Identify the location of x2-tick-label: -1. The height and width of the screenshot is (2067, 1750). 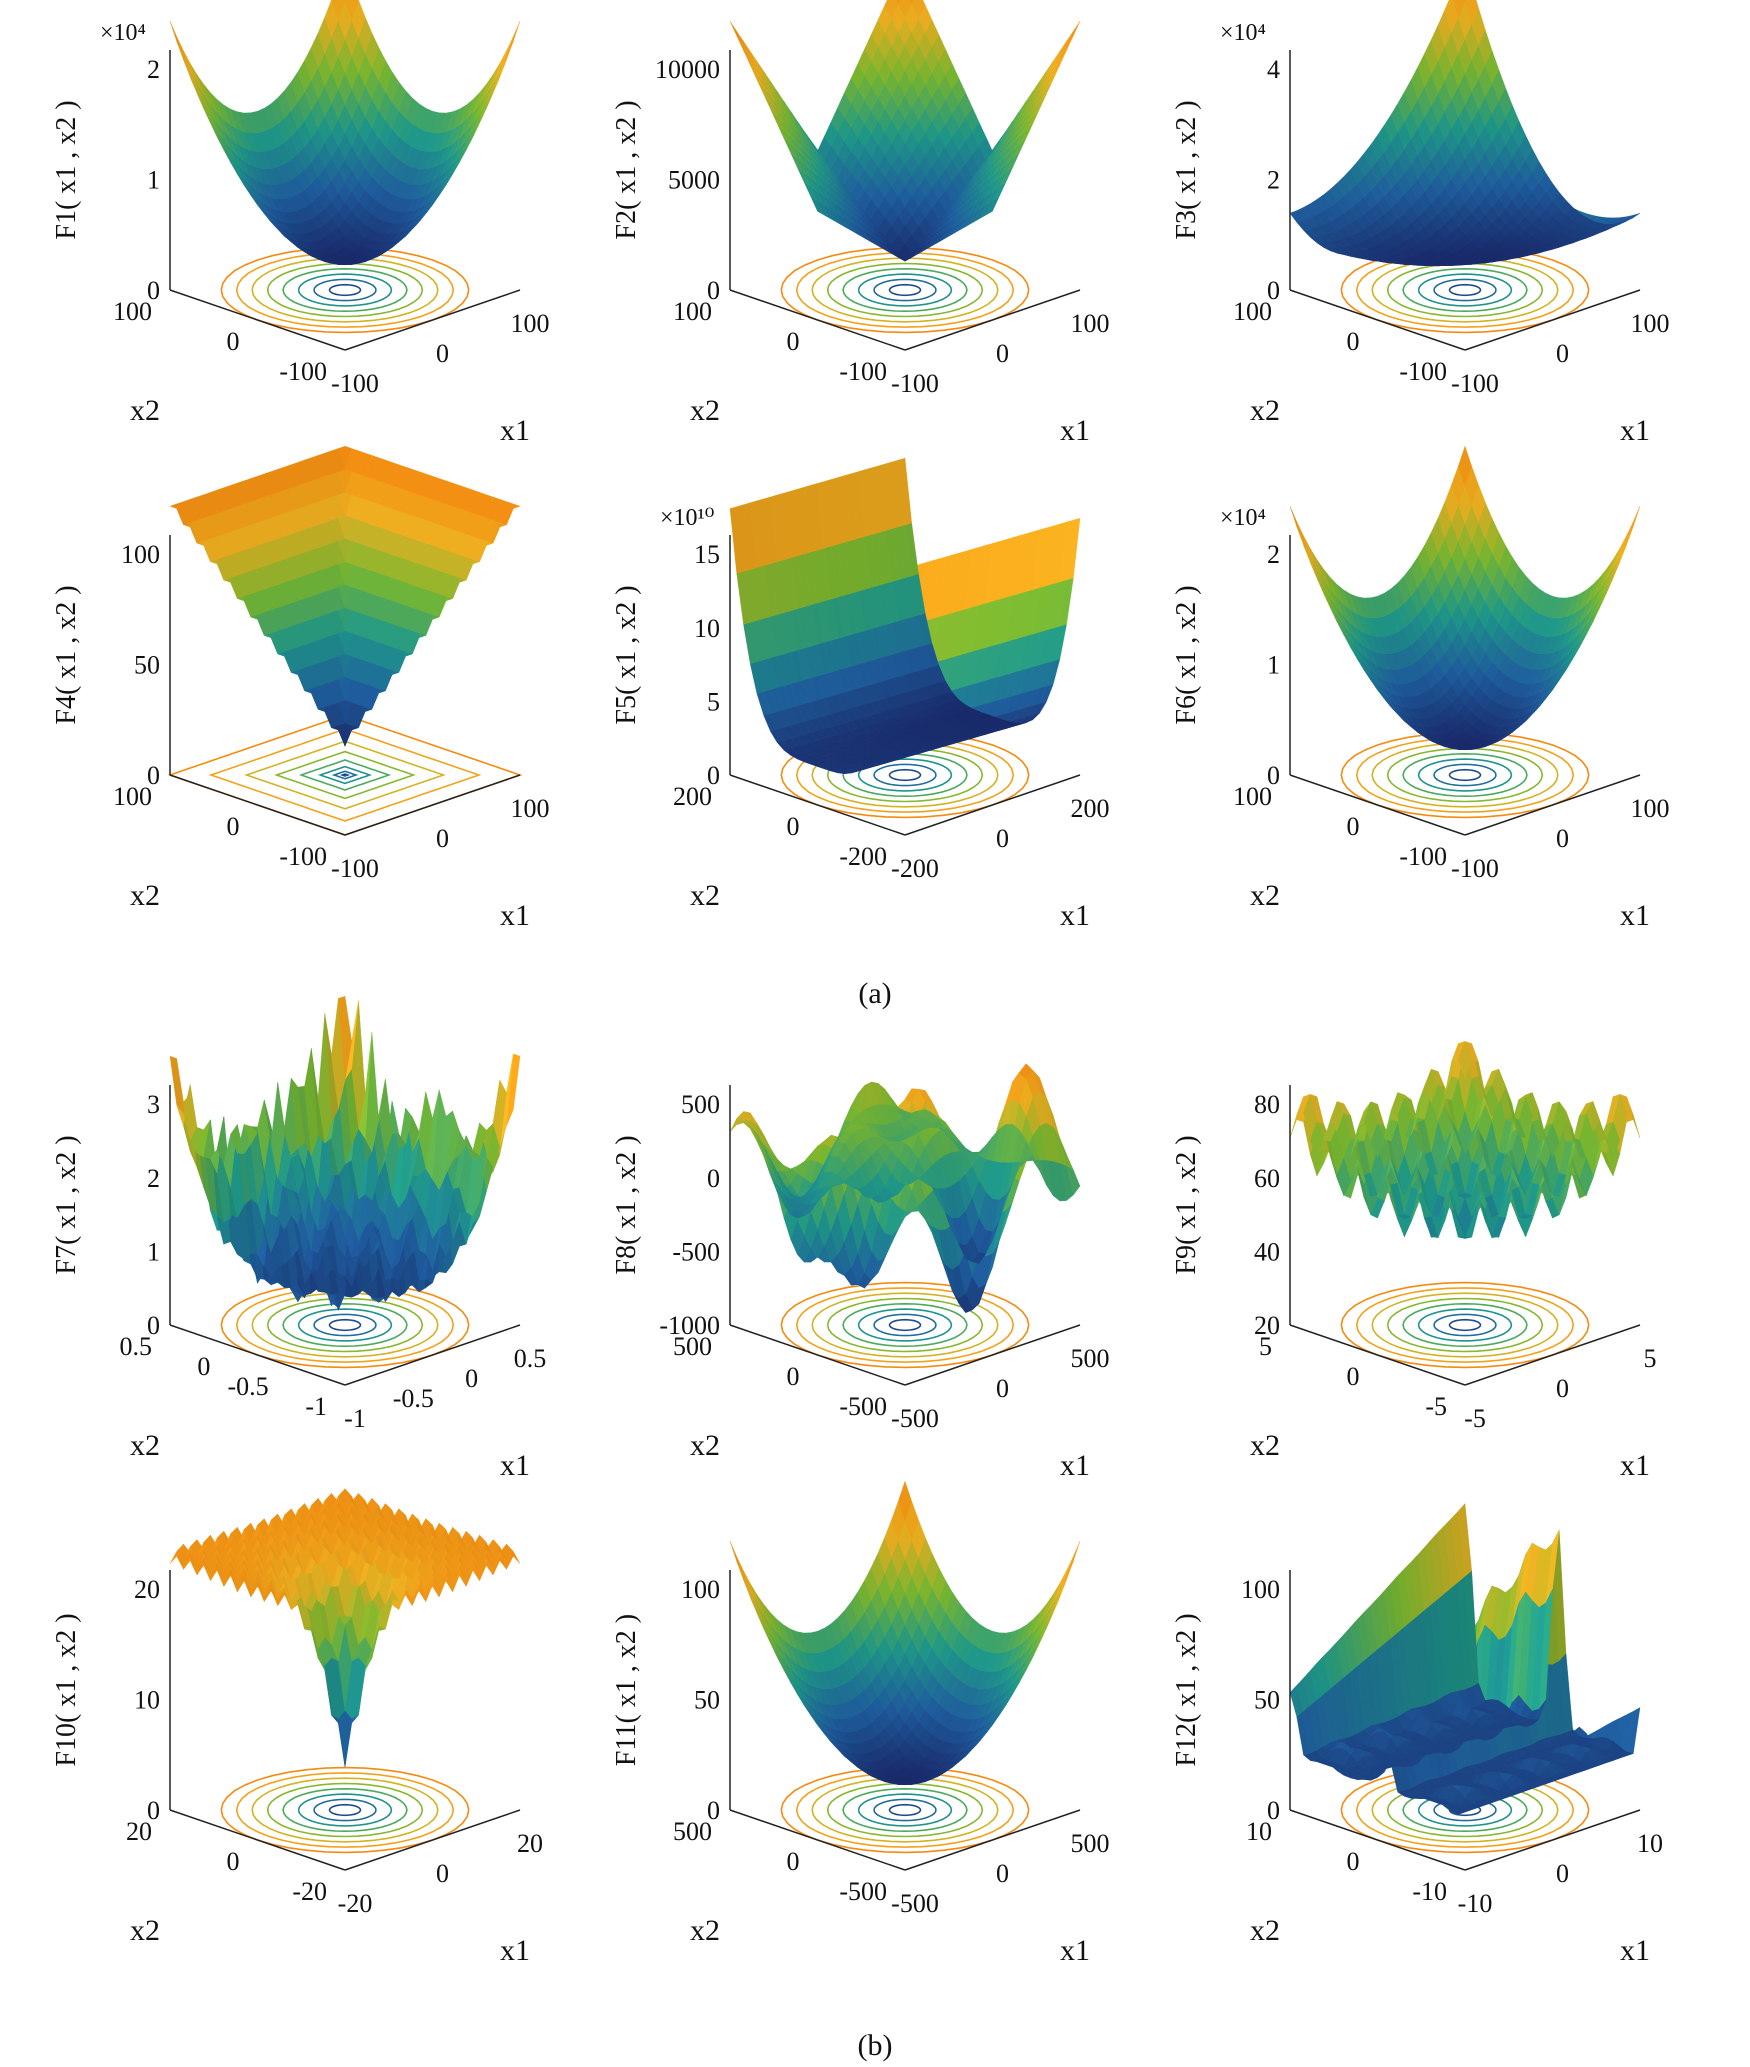
(316, 1406).